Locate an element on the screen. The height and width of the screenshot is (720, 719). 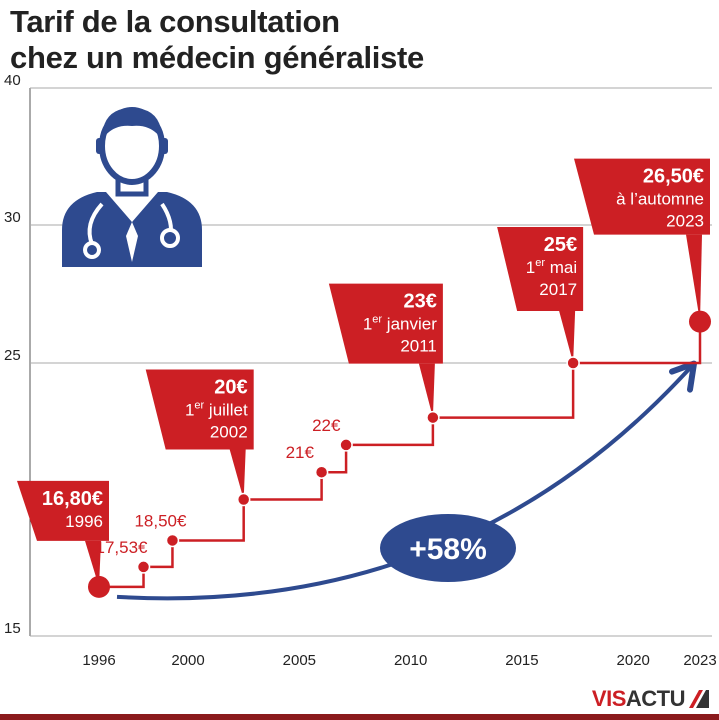
price-date-3-1: 2002 is located at coordinates (229, 432).